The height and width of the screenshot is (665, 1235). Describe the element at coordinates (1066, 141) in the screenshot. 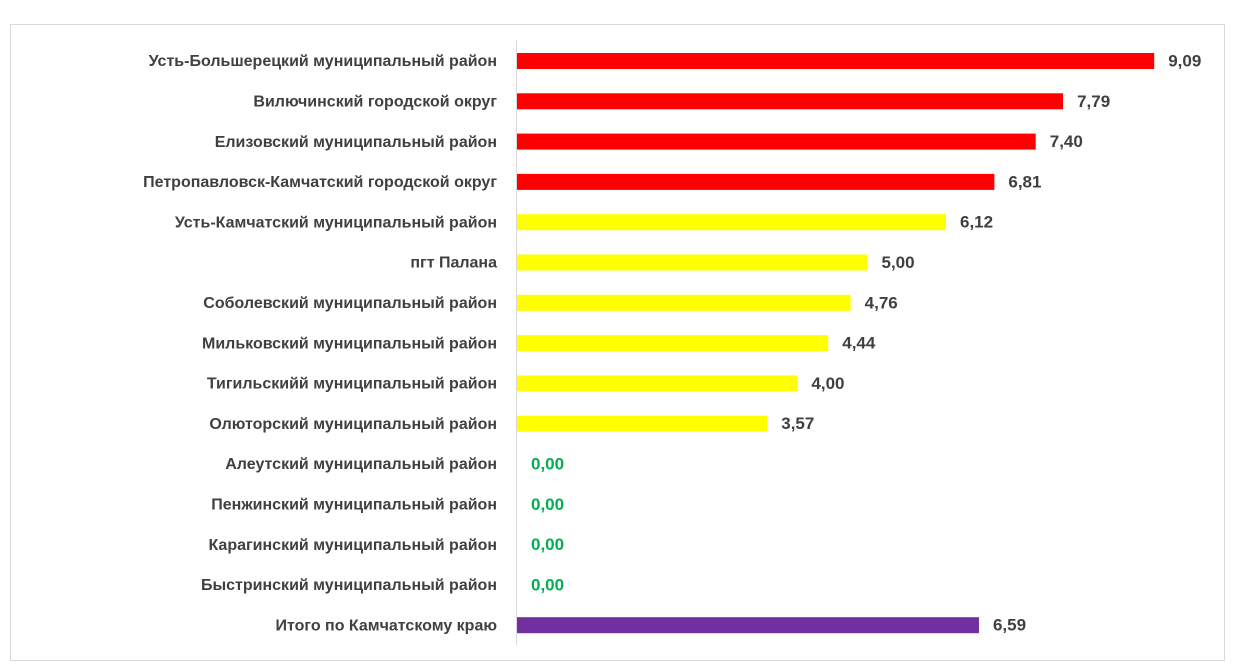

I see `value-label: 7,40` at that location.